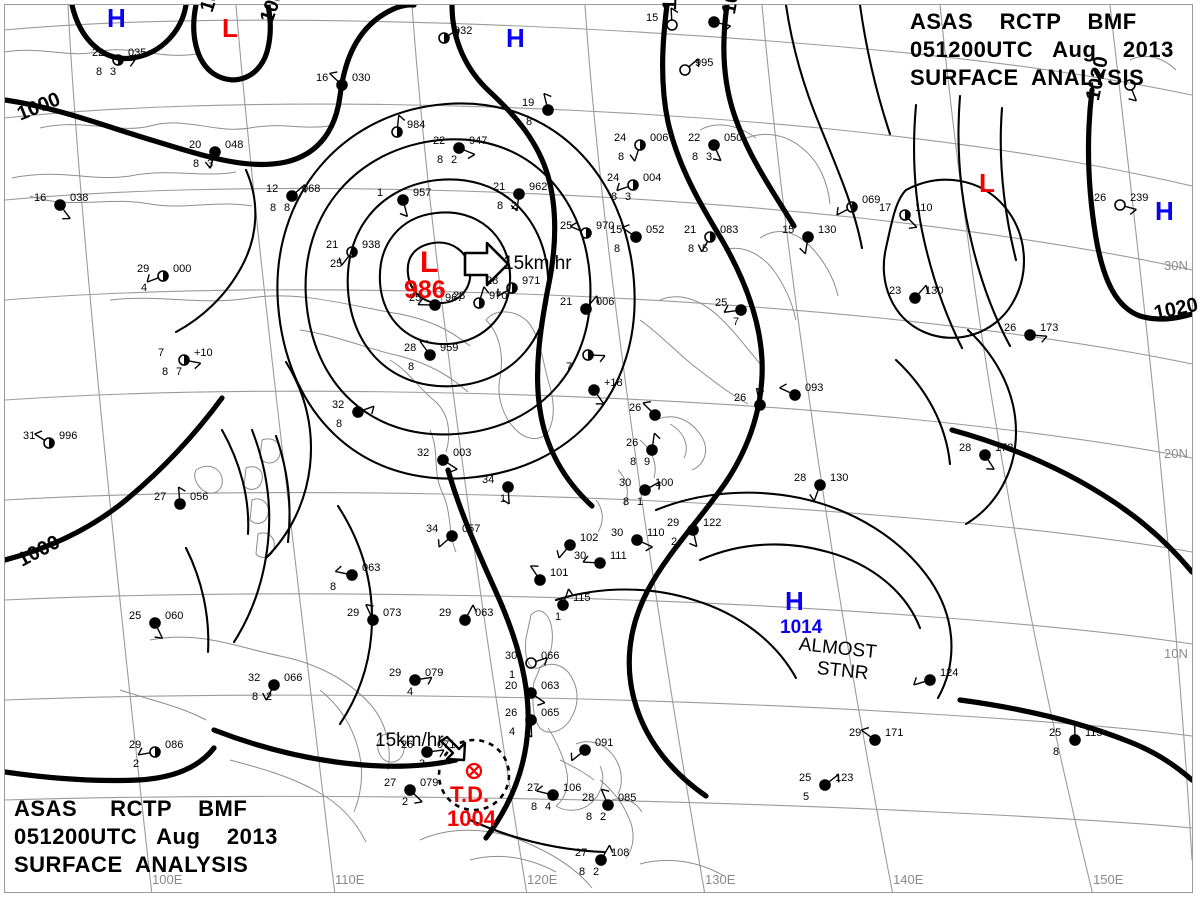 Image resolution: width=1200 pixels, height=900 pixels. Describe the element at coordinates (664, 483) in the screenshot. I see `station-pressure: 100` at that location.